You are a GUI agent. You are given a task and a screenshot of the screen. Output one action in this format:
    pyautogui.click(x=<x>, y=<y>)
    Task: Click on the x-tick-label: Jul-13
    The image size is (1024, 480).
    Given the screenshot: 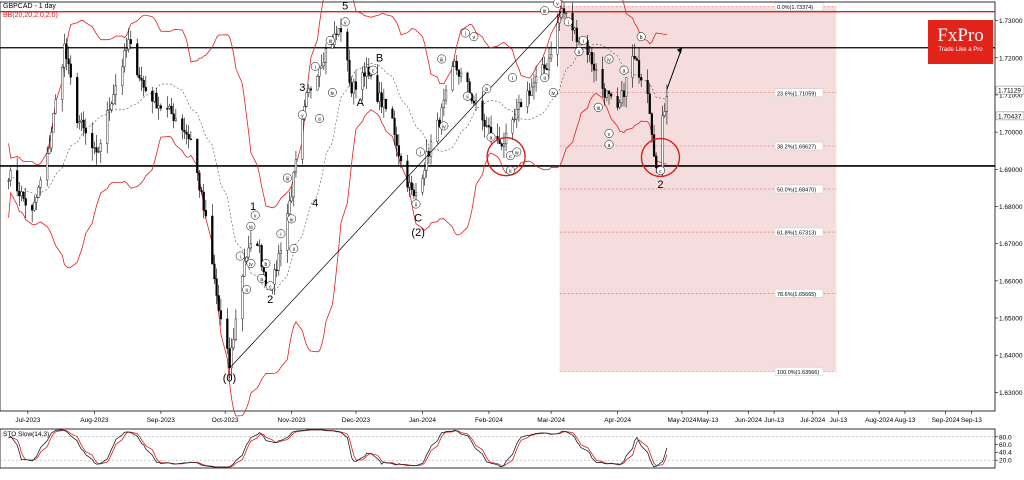 What is the action you would take?
    pyautogui.click(x=839, y=420)
    